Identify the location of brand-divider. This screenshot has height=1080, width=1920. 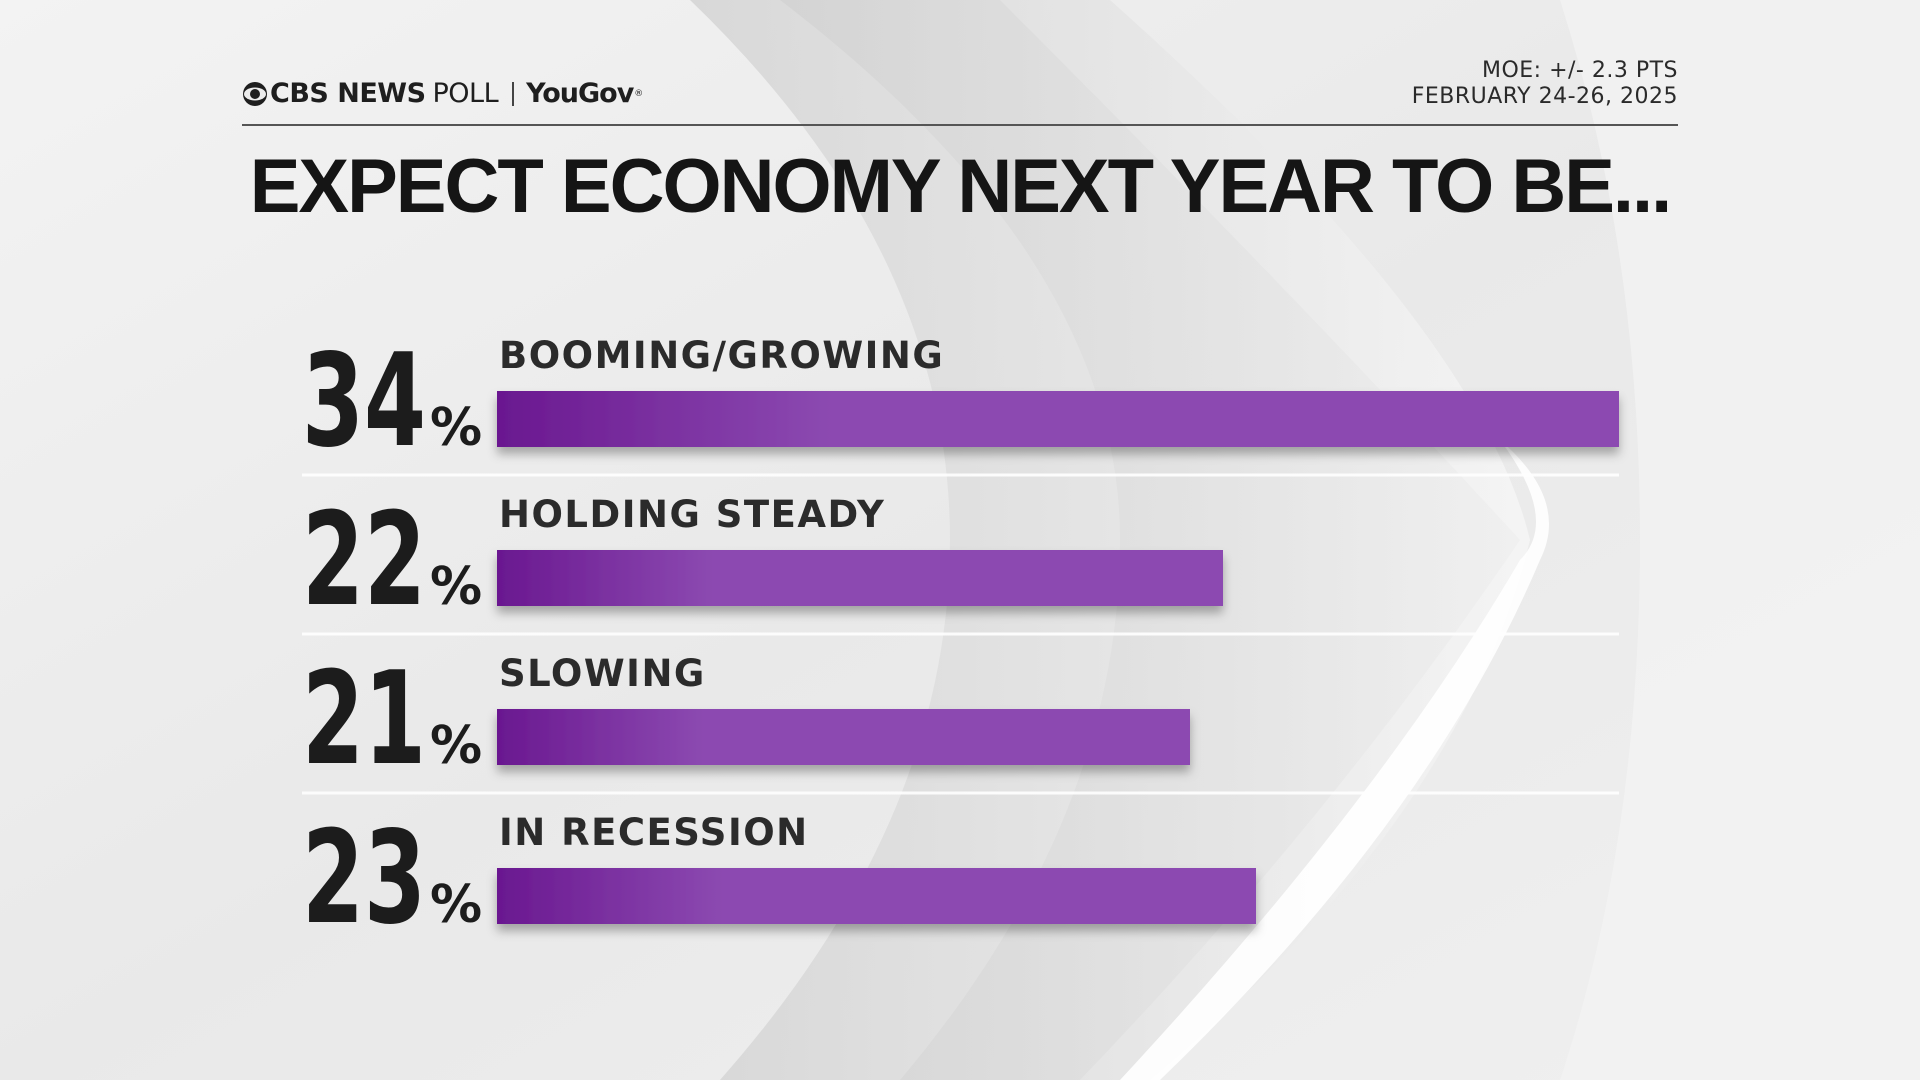
(513, 93).